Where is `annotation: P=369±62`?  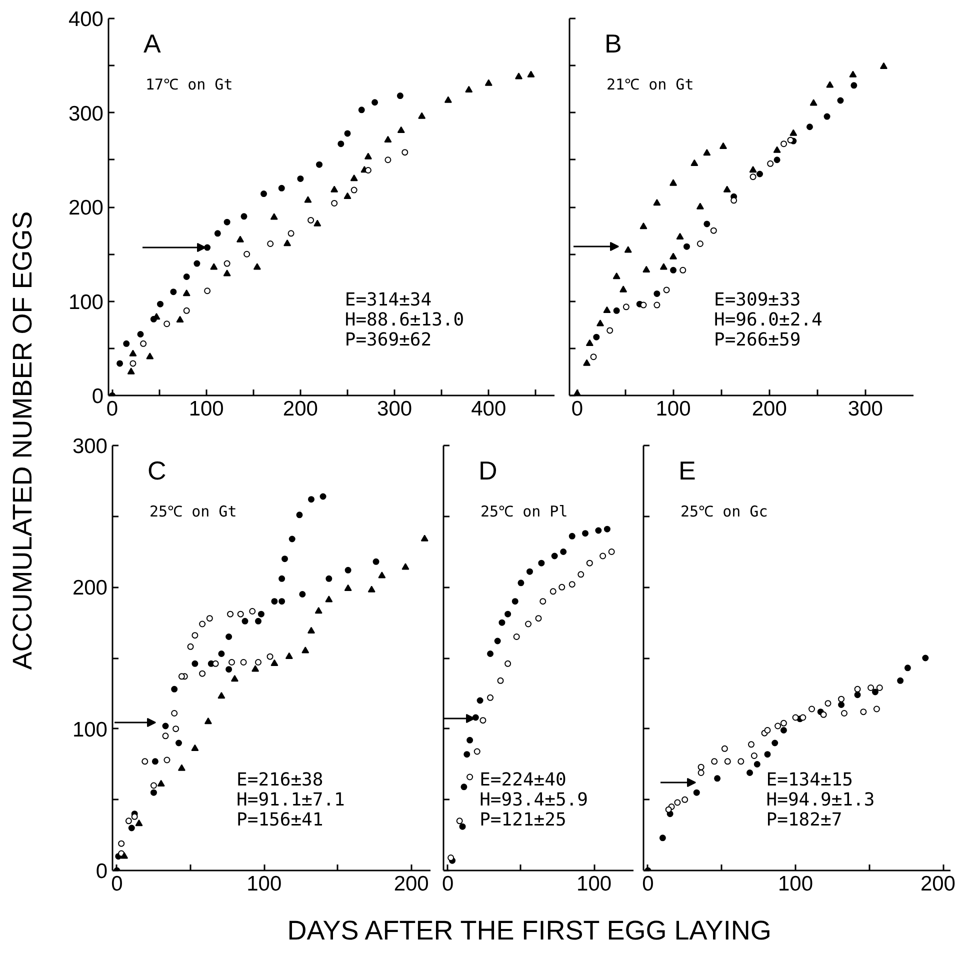 annotation: P=369±62 is located at coordinates (388, 340).